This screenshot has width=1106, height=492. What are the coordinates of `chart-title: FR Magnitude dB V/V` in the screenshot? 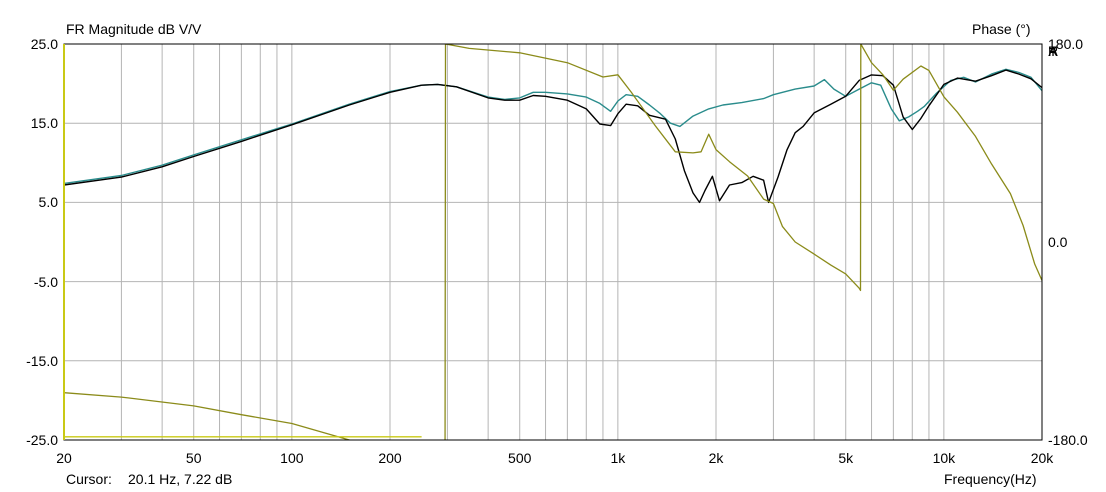 It's located at (134, 29).